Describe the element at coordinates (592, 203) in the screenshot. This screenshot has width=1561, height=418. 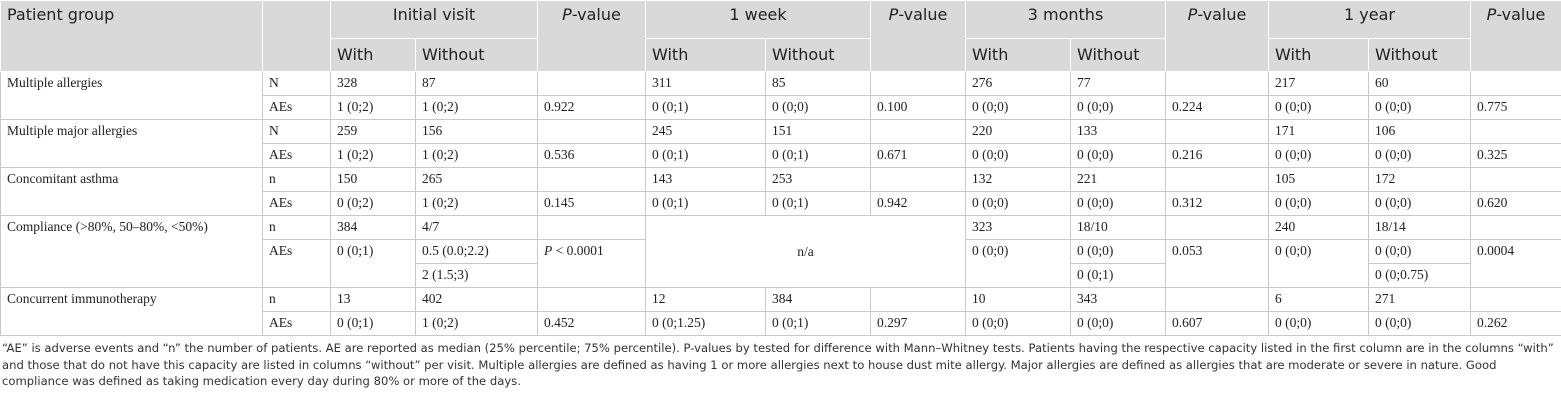
I see `cell: 0.145` at that location.